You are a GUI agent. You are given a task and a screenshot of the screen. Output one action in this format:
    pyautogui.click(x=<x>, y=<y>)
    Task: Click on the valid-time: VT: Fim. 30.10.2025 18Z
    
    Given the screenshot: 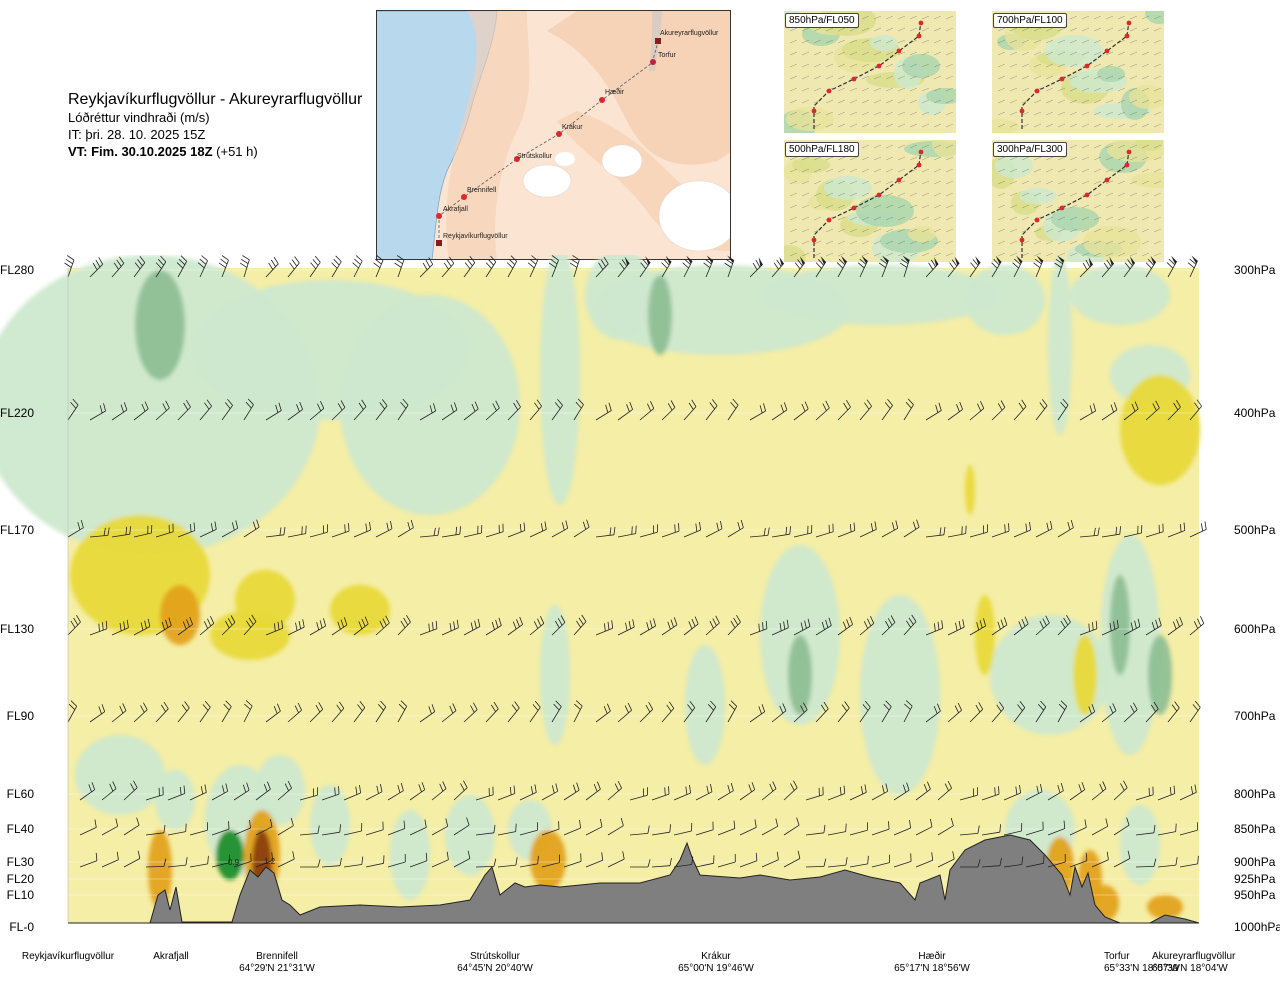 What is the action you would take?
    pyautogui.click(x=140, y=151)
    